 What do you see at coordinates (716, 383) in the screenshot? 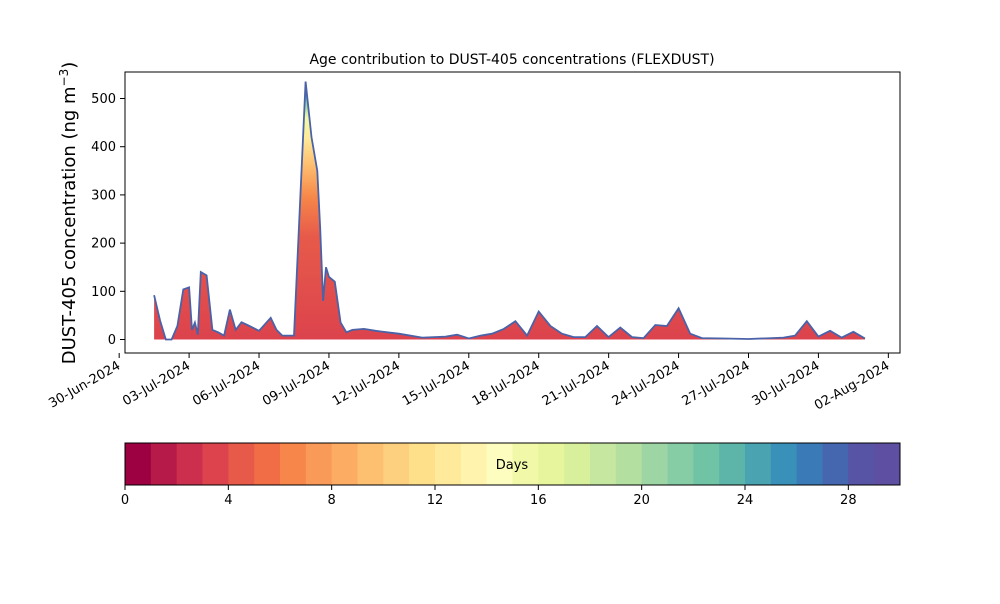
I see `x-tick-label: 27-Jul-2024` at bounding box center [716, 383].